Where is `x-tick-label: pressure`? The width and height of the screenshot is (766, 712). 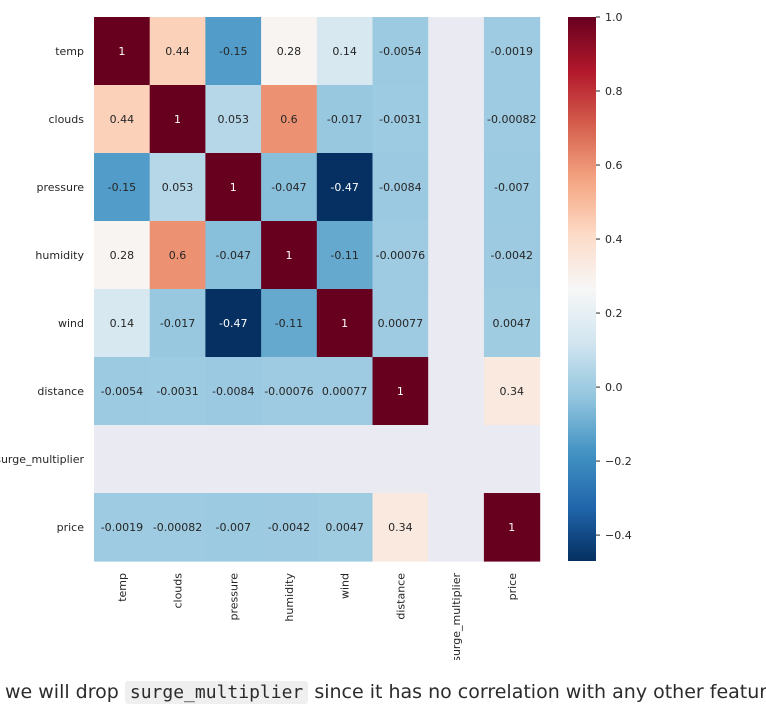 x-tick-label: pressure is located at coordinates (233, 597).